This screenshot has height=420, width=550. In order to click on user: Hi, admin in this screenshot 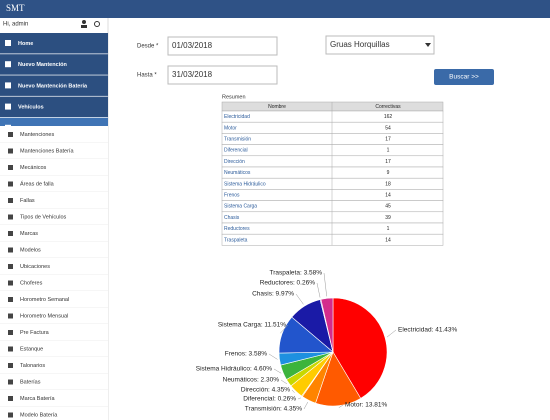, I will do `click(15, 25)`.